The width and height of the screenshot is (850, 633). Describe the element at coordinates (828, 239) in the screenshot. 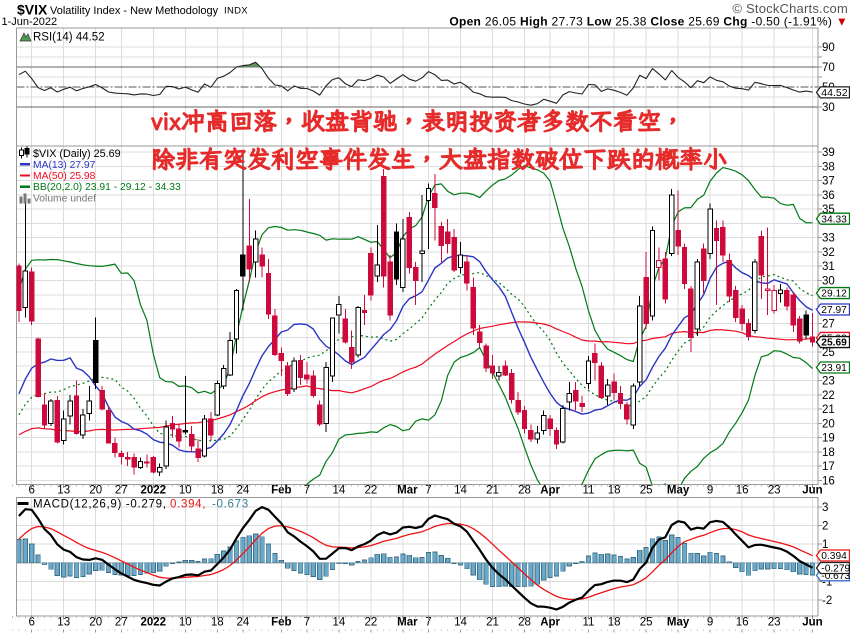

I see `svg-text: 33` at that location.